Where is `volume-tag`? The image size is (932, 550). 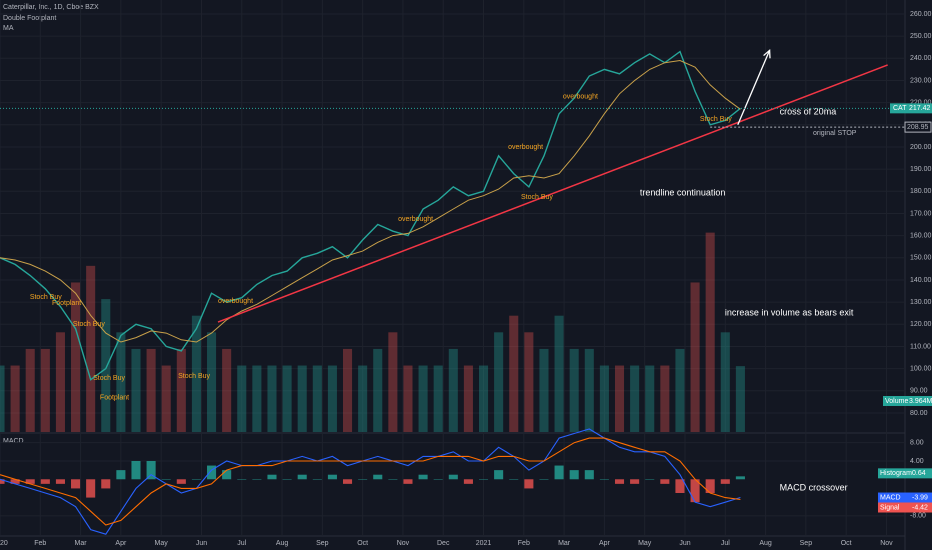
volume-tag is located at coordinates (907, 401).